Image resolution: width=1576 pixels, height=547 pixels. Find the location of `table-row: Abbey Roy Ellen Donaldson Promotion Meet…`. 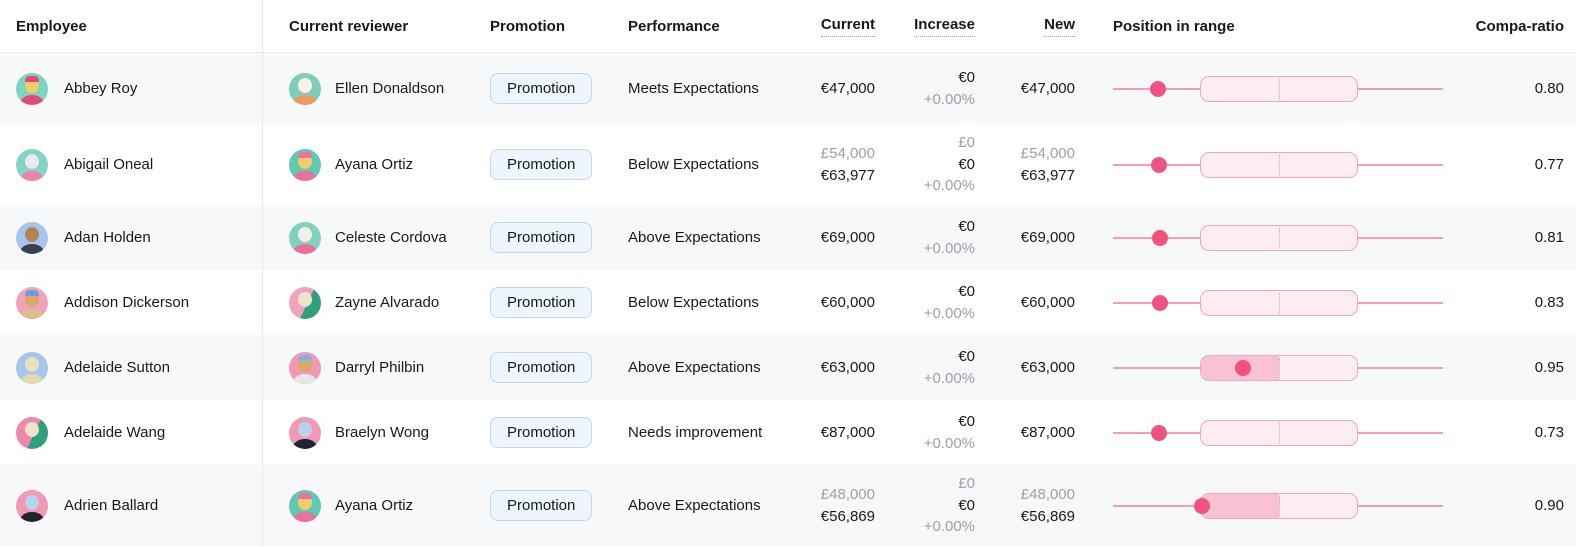

table-row: Abbey Roy Ellen Donaldson Promotion Meet… is located at coordinates (788, 88).